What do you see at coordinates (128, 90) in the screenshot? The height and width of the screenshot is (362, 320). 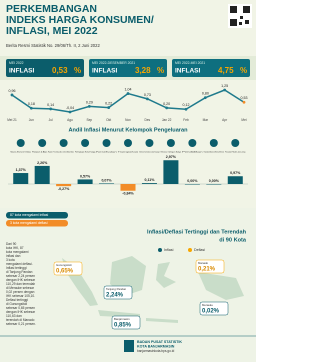 I see `point-label: 1,04` at bounding box center [128, 90].